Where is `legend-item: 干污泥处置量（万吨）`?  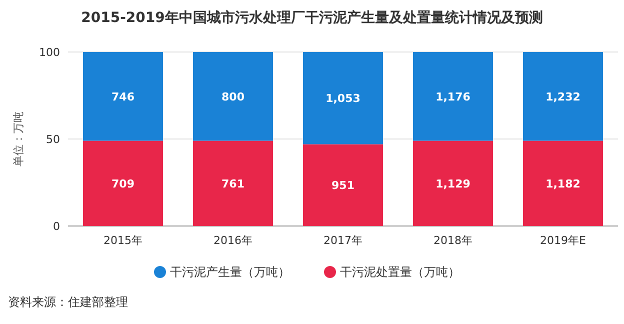
legend-item: 干污泥处置量（万吨） is located at coordinates (392, 272).